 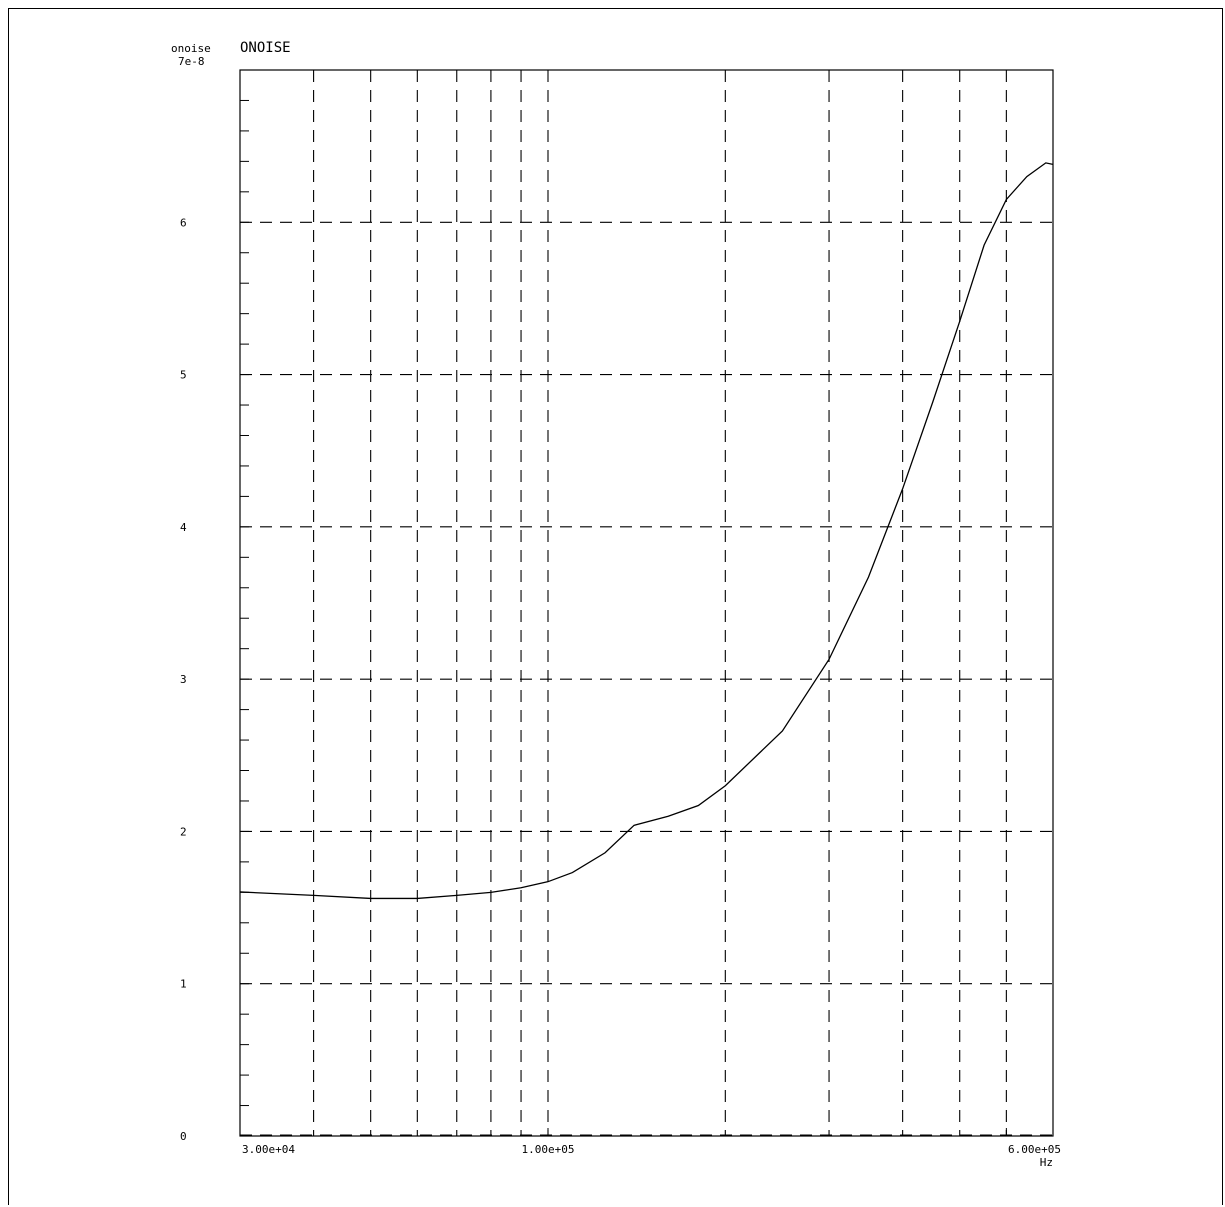 What do you see at coordinates (1034, 1149) in the screenshot?
I see `x-tick-label: 6.00e+05` at bounding box center [1034, 1149].